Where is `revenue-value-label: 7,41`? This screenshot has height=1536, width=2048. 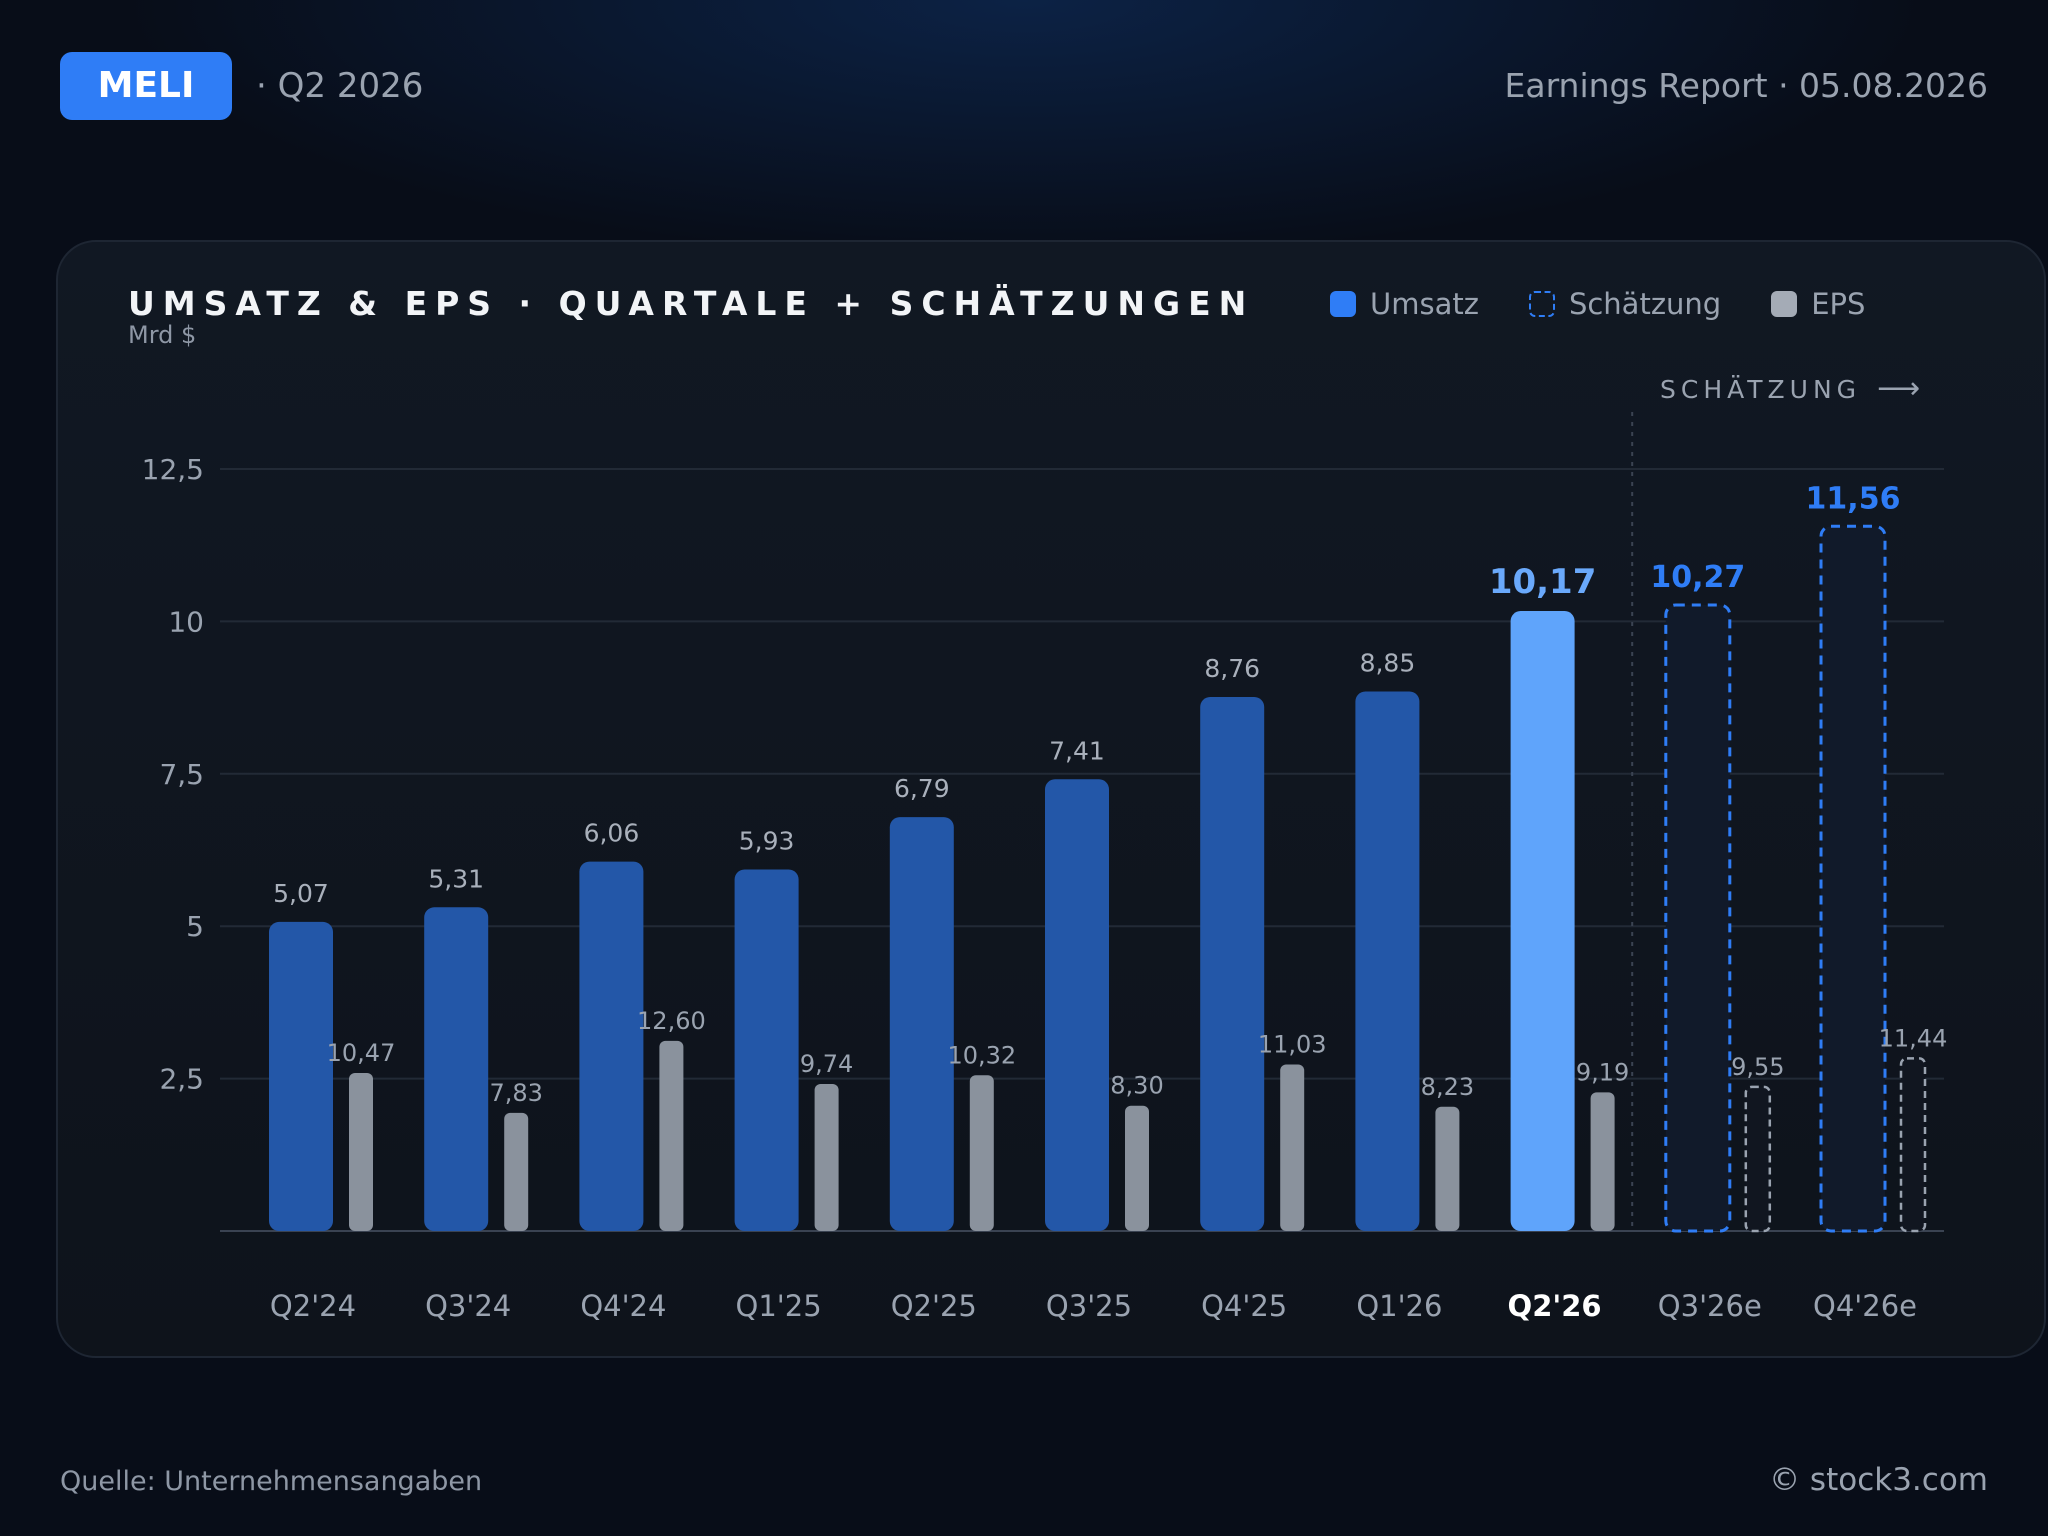 revenue-value-label: 7,41 is located at coordinates (1077, 750).